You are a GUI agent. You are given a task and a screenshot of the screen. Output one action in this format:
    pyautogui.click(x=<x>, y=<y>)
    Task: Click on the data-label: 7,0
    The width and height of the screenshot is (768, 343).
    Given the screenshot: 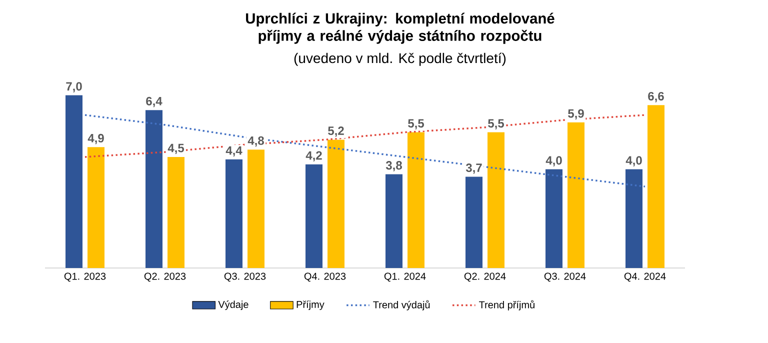 What is the action you would take?
    pyautogui.click(x=74, y=87)
    